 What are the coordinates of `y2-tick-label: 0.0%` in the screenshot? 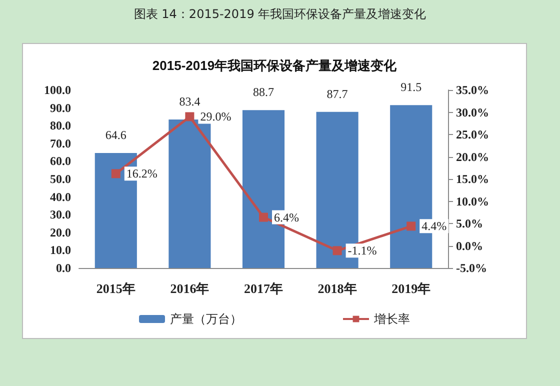 It's located at (469, 245).